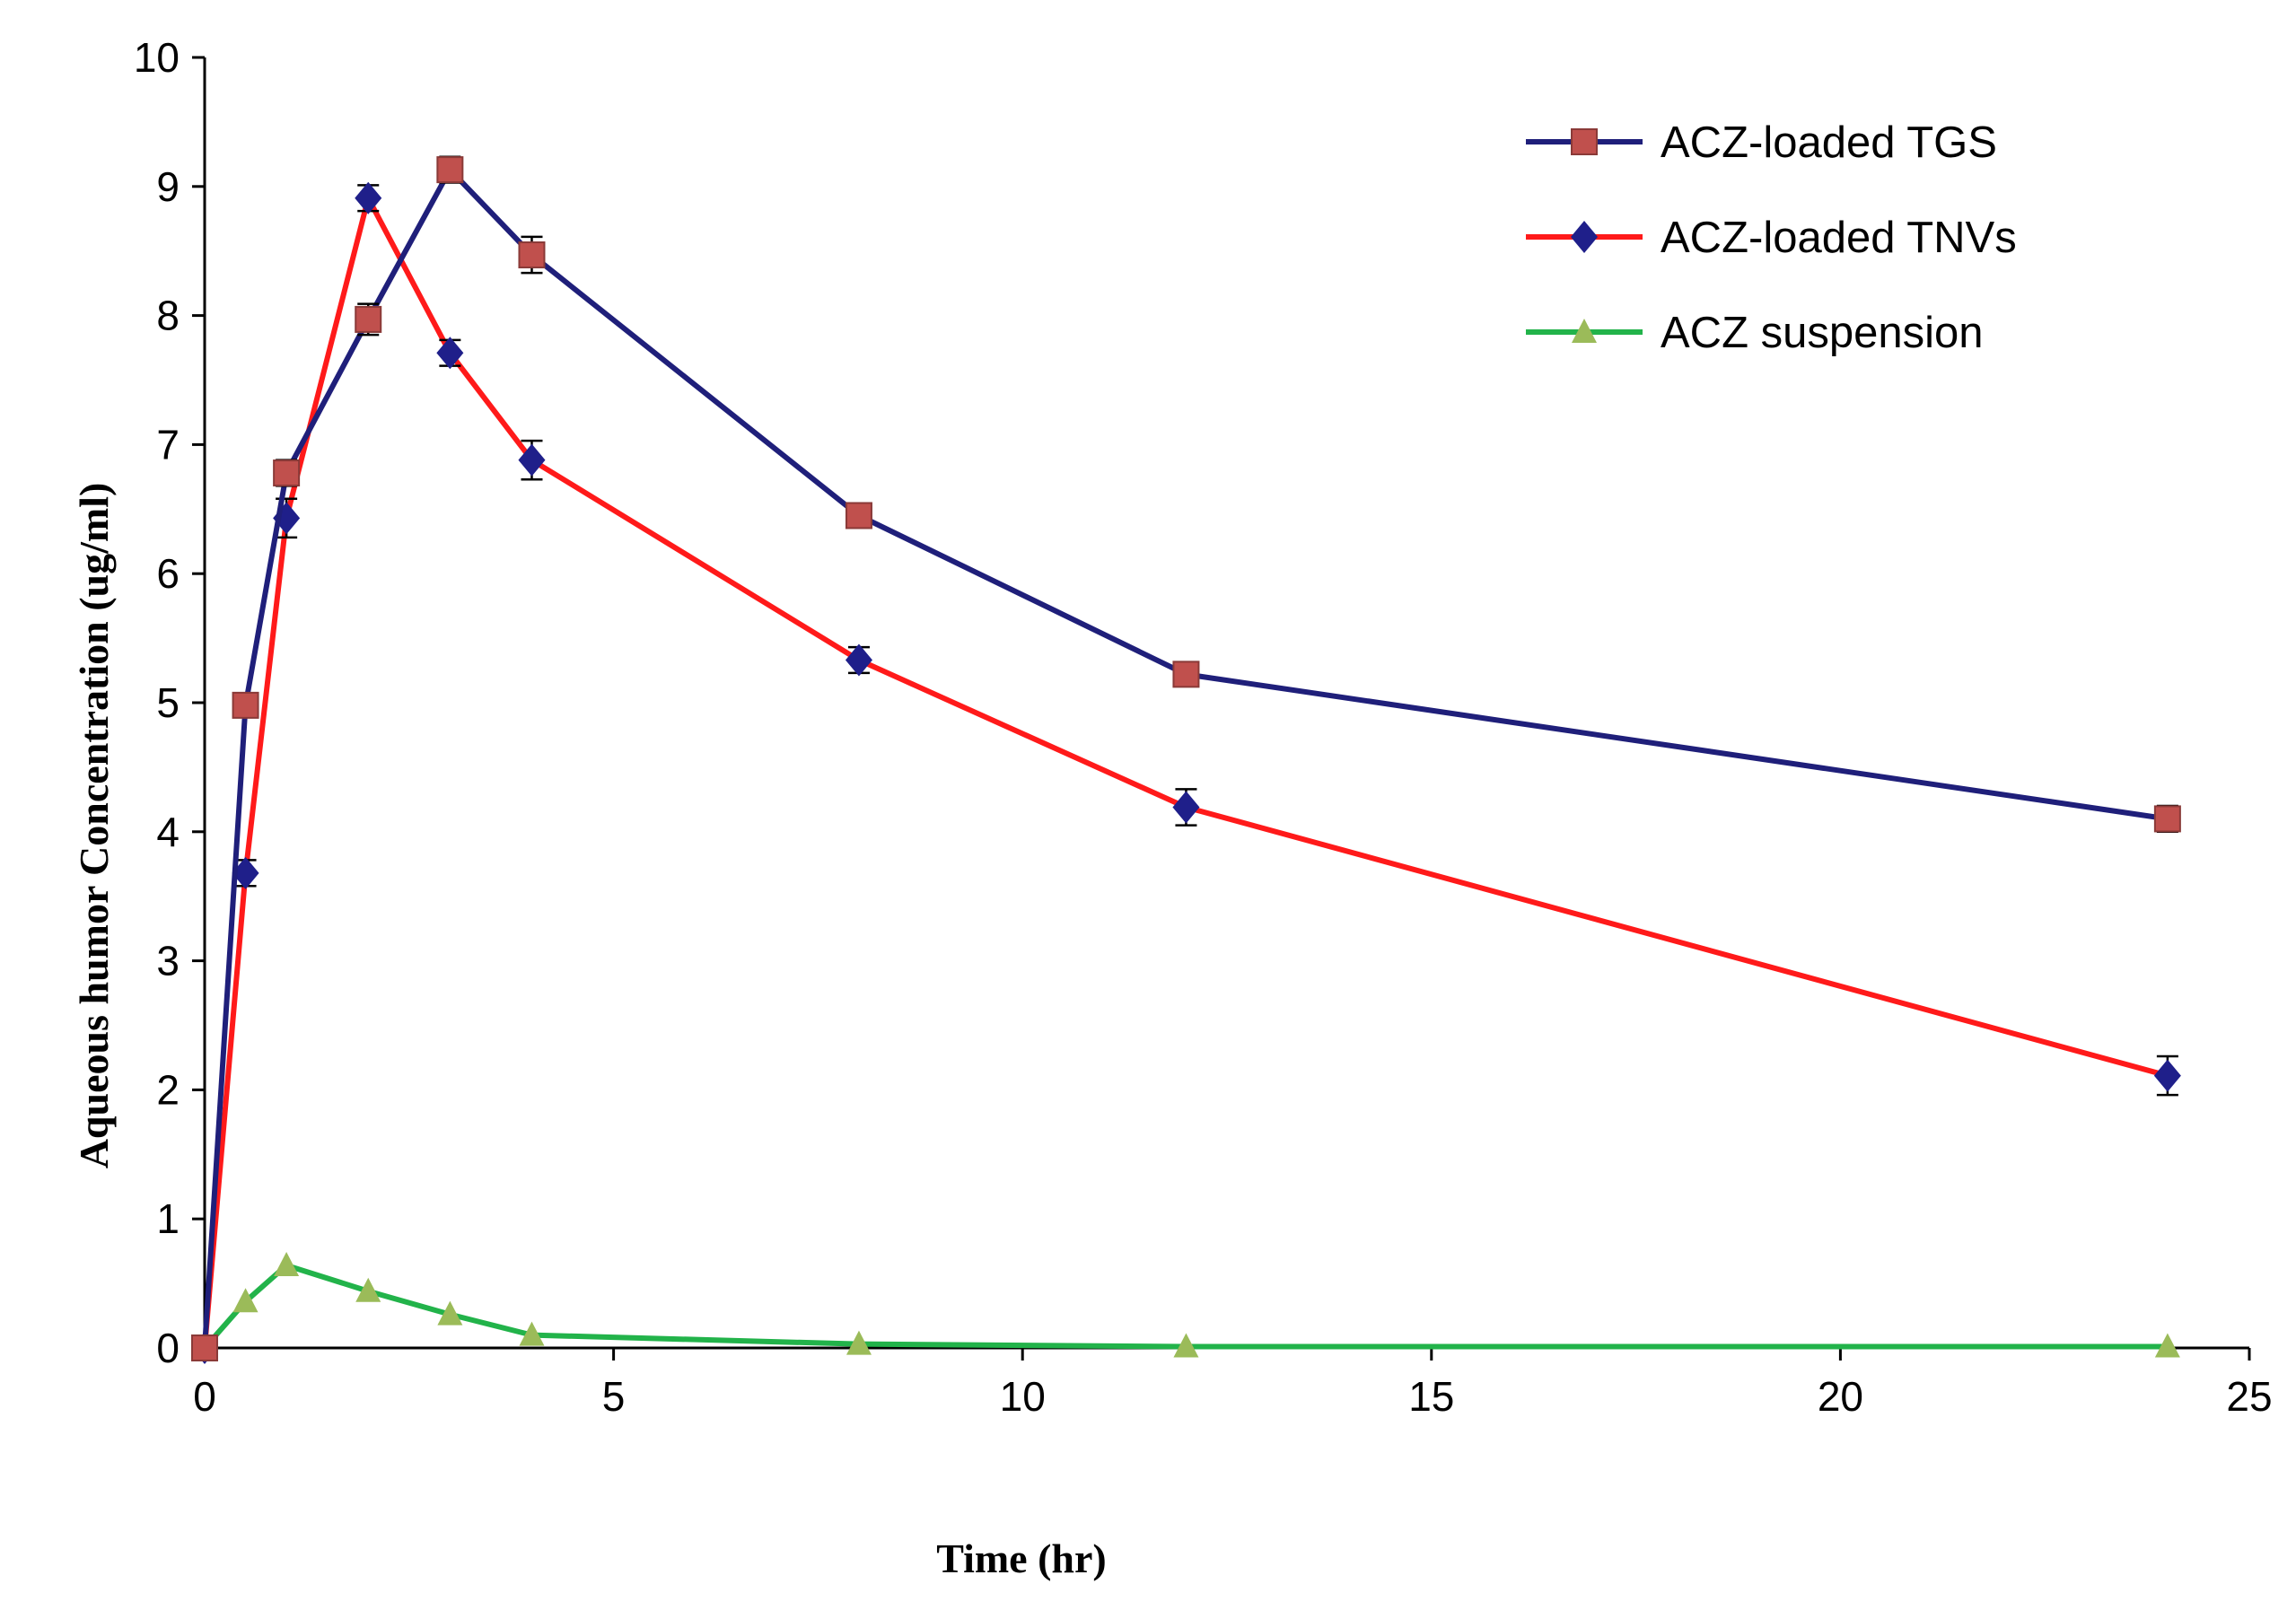 This screenshot has height=1610, width=2296. What do you see at coordinates (614, 1397) in the screenshot?
I see `x-tick-label: 5` at bounding box center [614, 1397].